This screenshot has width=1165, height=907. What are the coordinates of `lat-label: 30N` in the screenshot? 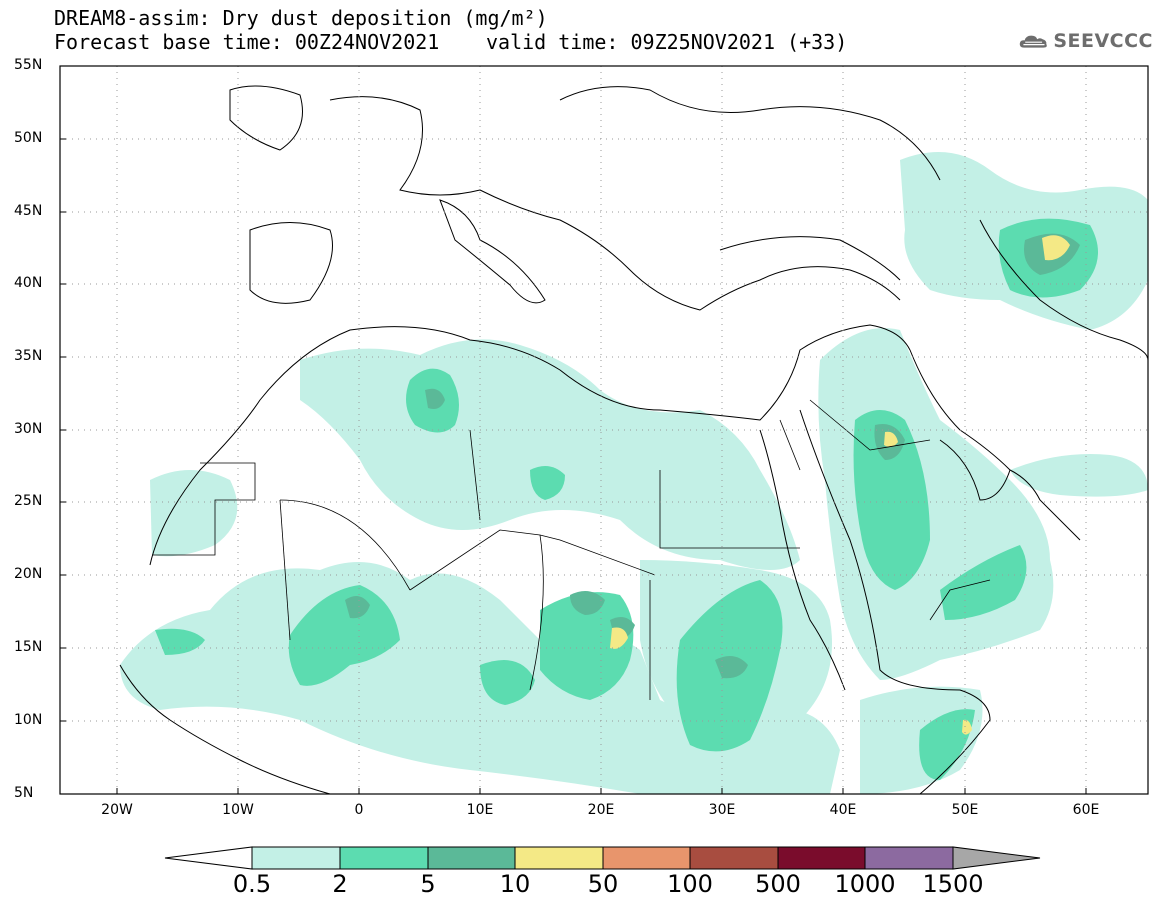 It's located at (28, 429).